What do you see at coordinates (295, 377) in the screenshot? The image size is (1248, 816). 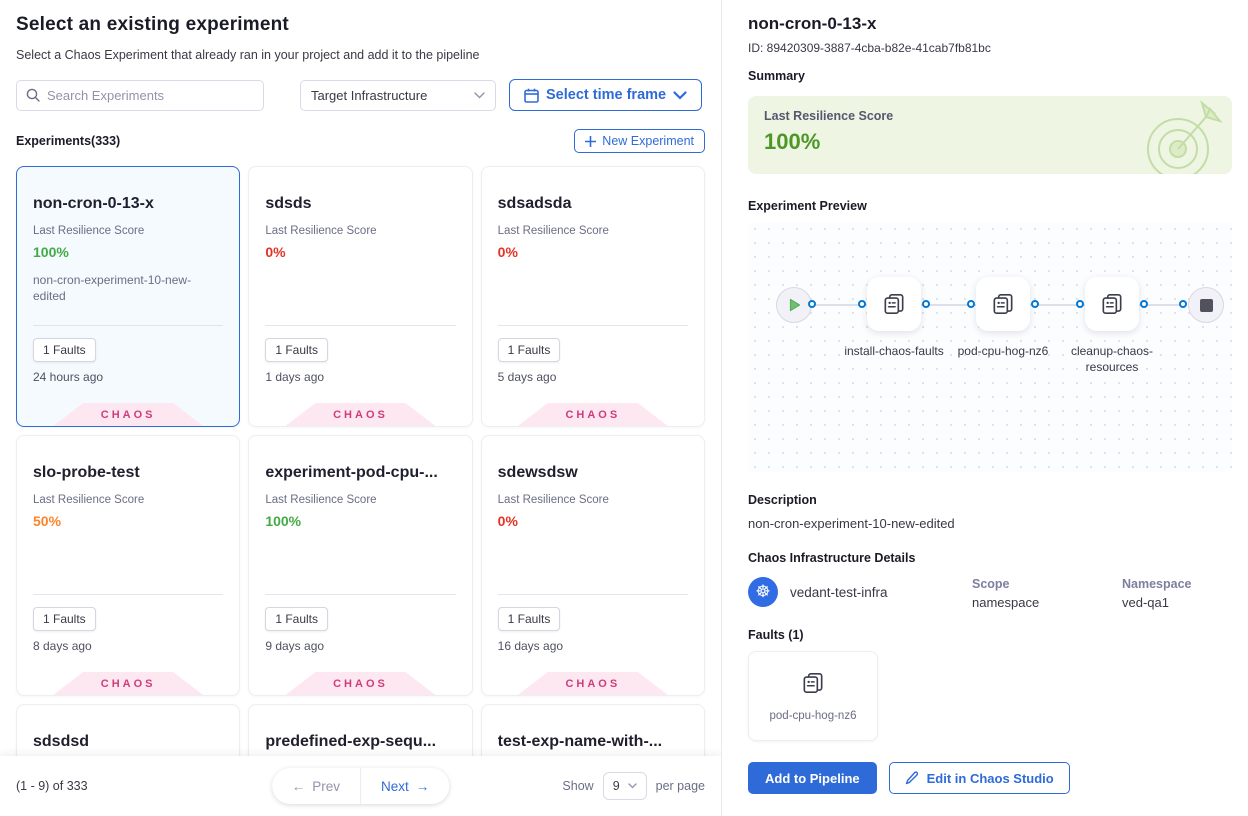 I see `last-run-age: 1 days ago` at bounding box center [295, 377].